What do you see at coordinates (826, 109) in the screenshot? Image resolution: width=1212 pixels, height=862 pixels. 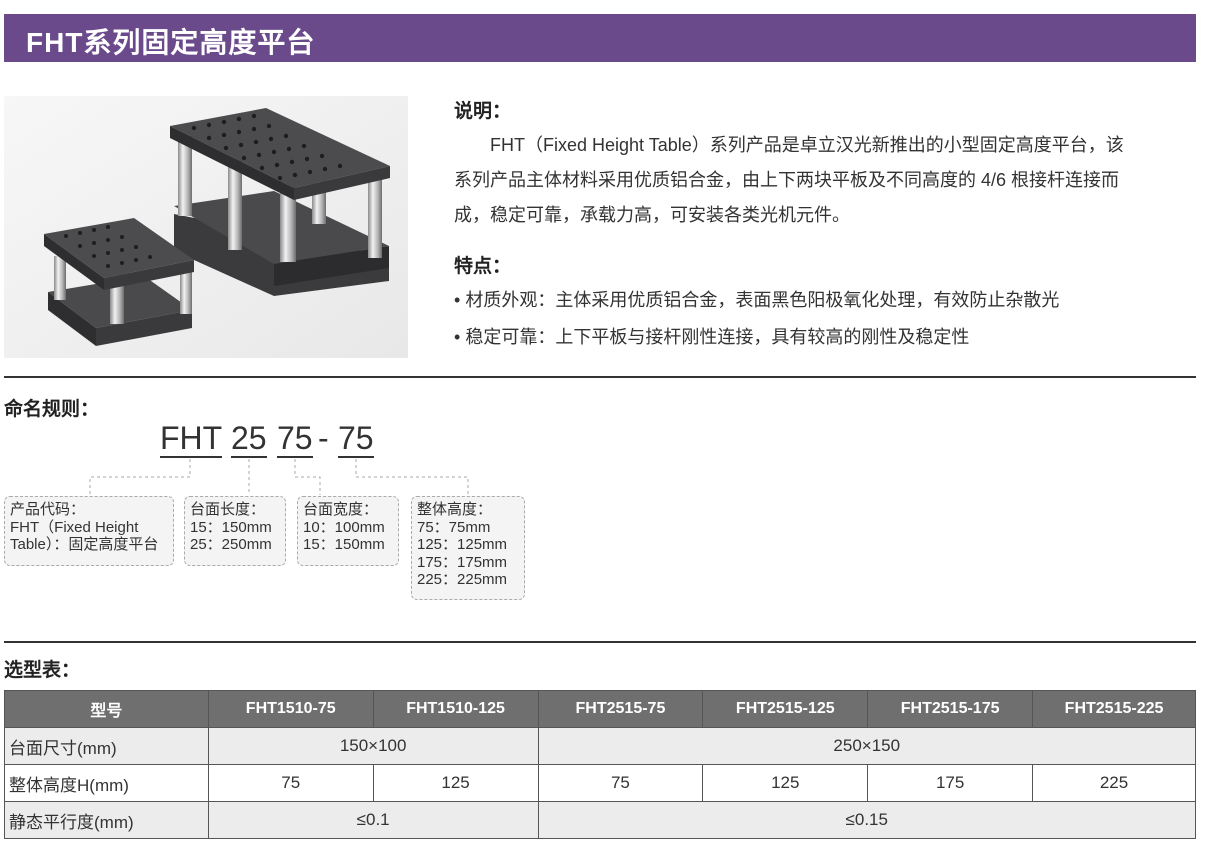 I see `description-heading: 说明：` at bounding box center [826, 109].